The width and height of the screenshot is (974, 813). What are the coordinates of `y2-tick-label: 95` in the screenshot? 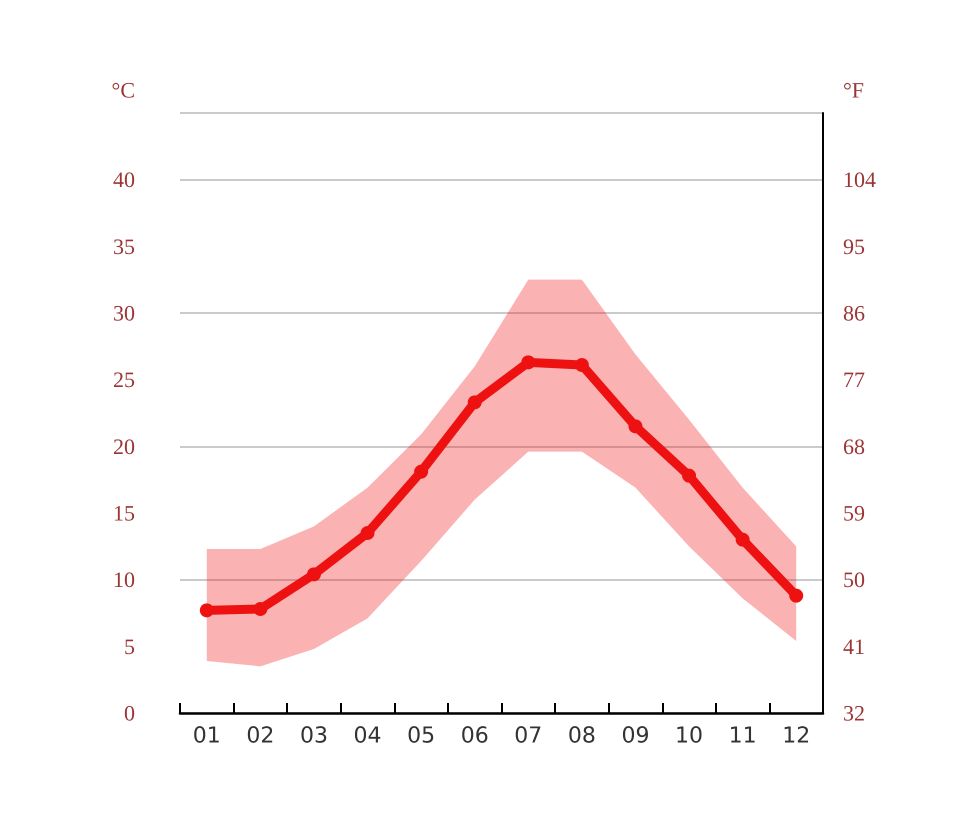 It's located at (854, 246).